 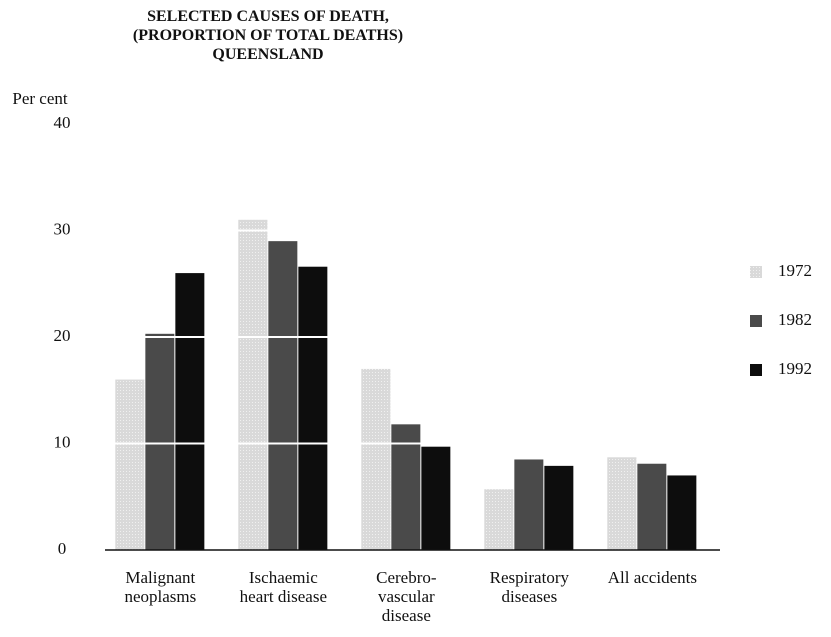 What do you see at coordinates (40, 98) in the screenshot?
I see `y-axis-label: Per cent` at bounding box center [40, 98].